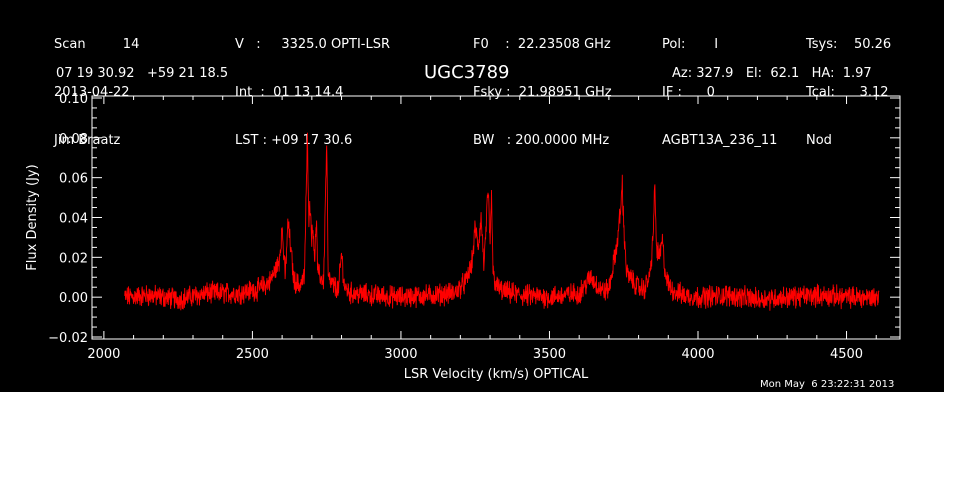  I want to click on y-tick-label: 0.10, so click(73, 99).